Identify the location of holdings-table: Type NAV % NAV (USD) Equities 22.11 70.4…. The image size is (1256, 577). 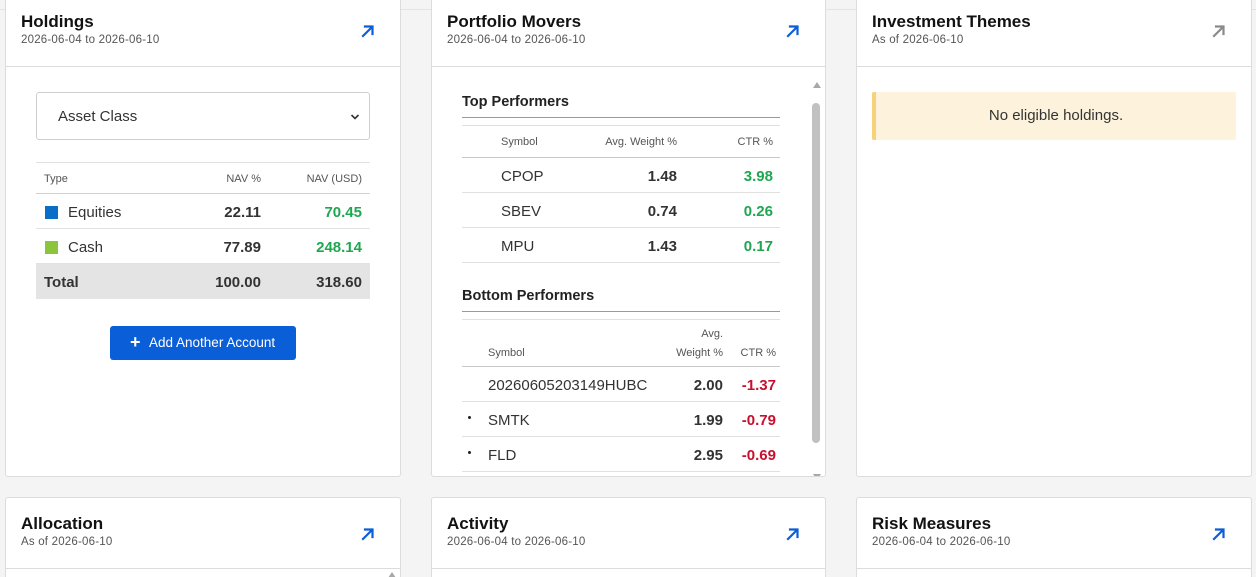
(203, 230).